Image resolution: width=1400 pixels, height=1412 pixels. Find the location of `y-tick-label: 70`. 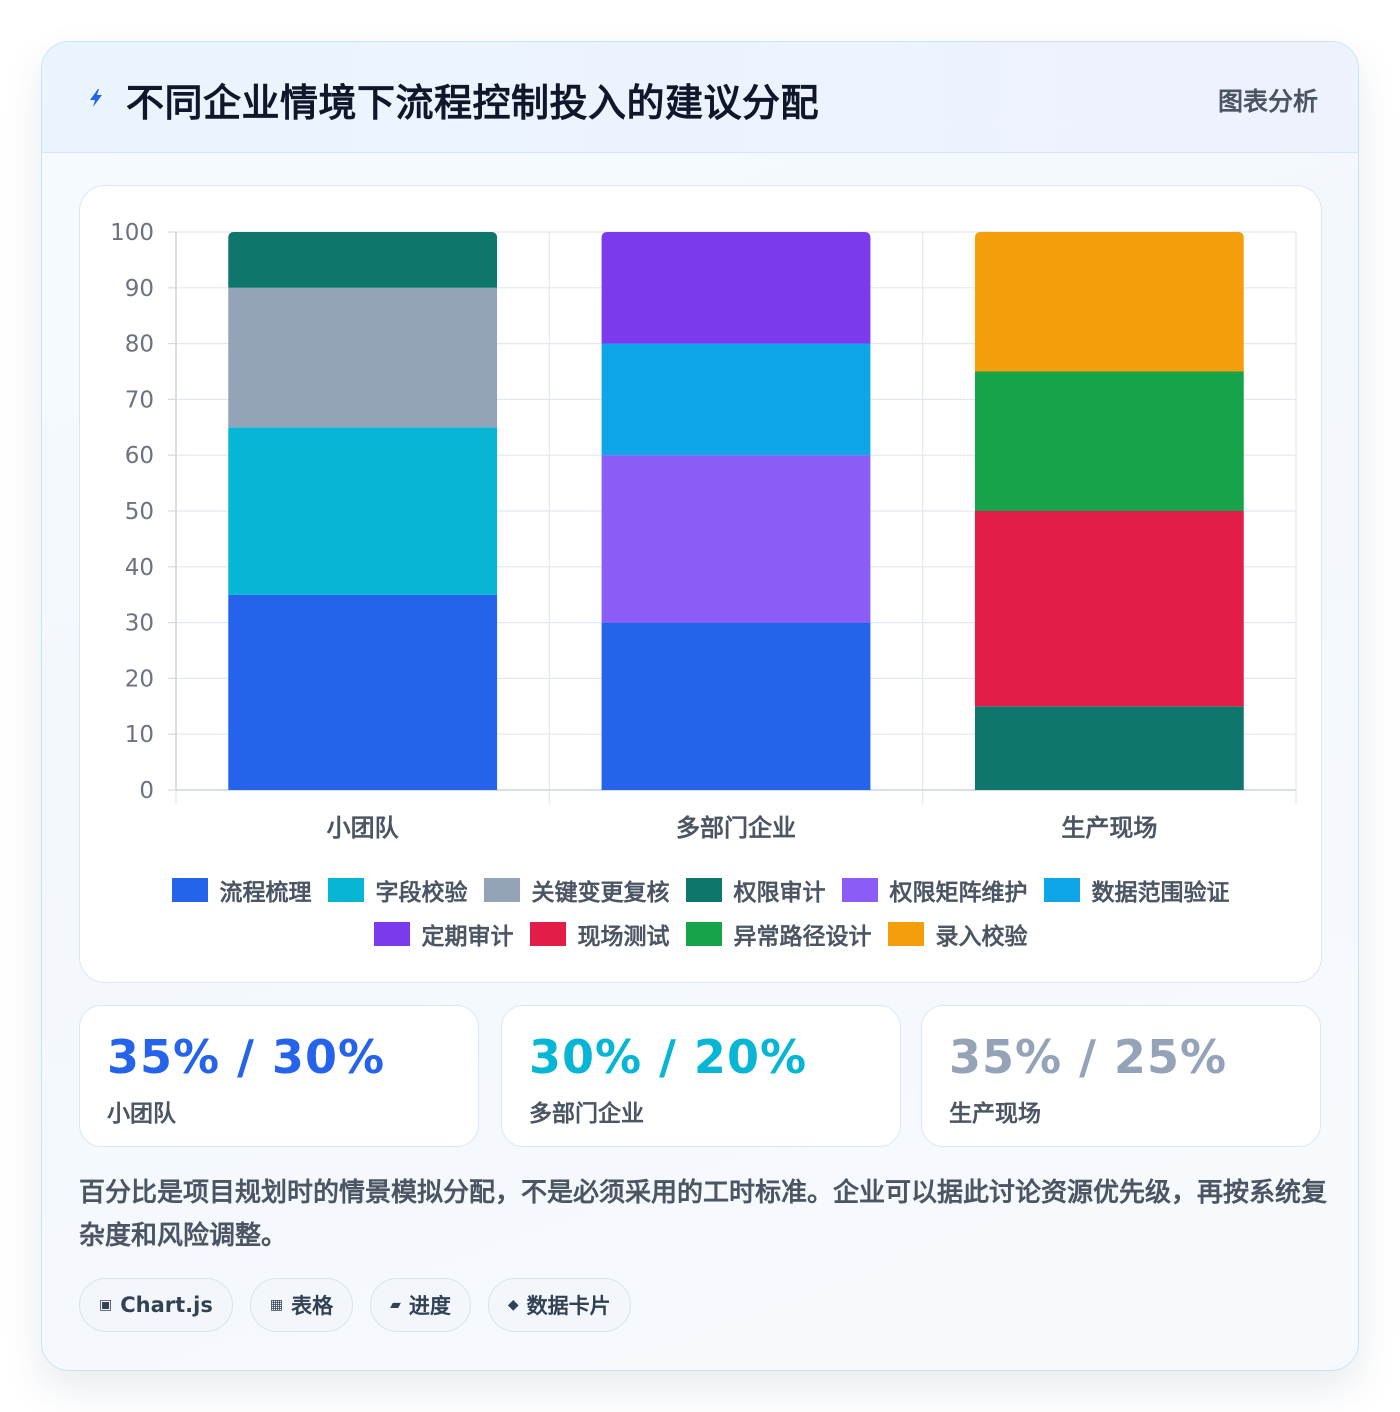

y-tick-label: 70 is located at coordinates (139, 400).